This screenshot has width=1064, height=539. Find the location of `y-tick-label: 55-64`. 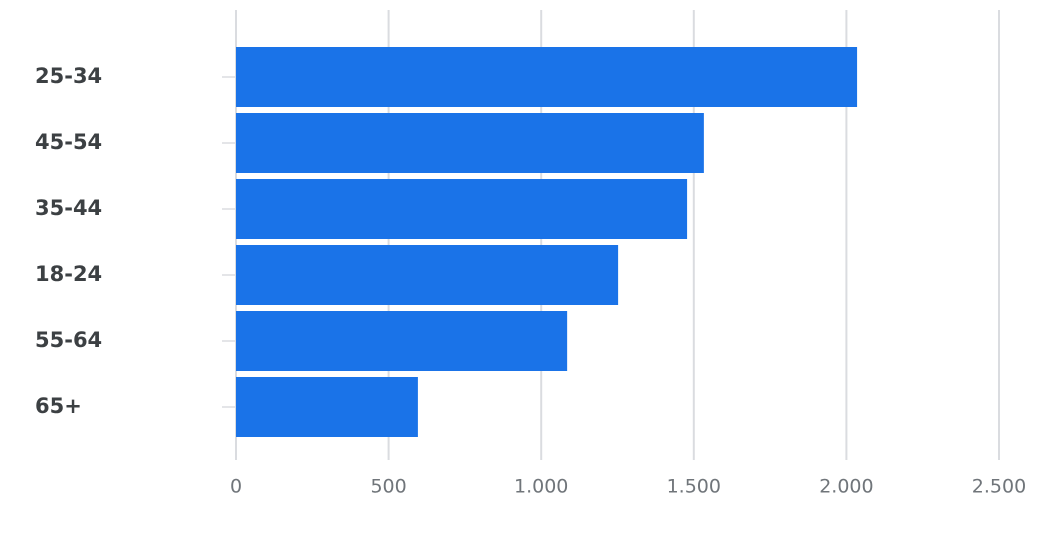

y-tick-label: 55-64 is located at coordinates (68, 340).